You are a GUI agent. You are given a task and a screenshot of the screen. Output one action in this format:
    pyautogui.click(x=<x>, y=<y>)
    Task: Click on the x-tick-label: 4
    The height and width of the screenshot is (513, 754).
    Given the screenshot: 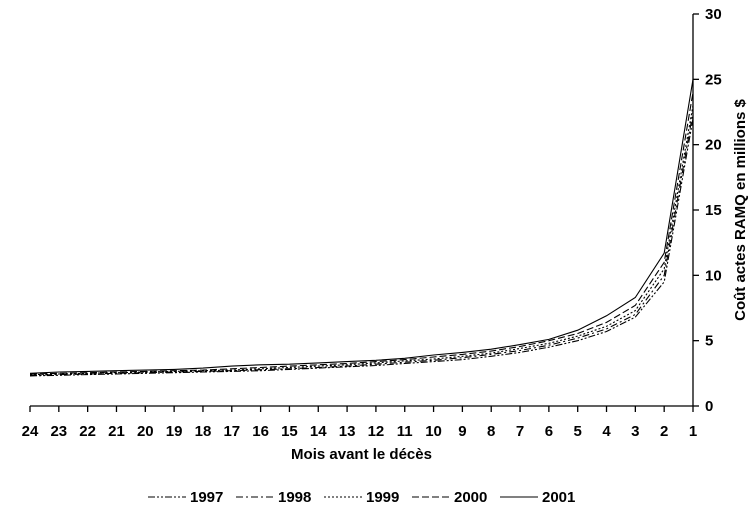 What is the action you would take?
    pyautogui.click(x=606, y=431)
    